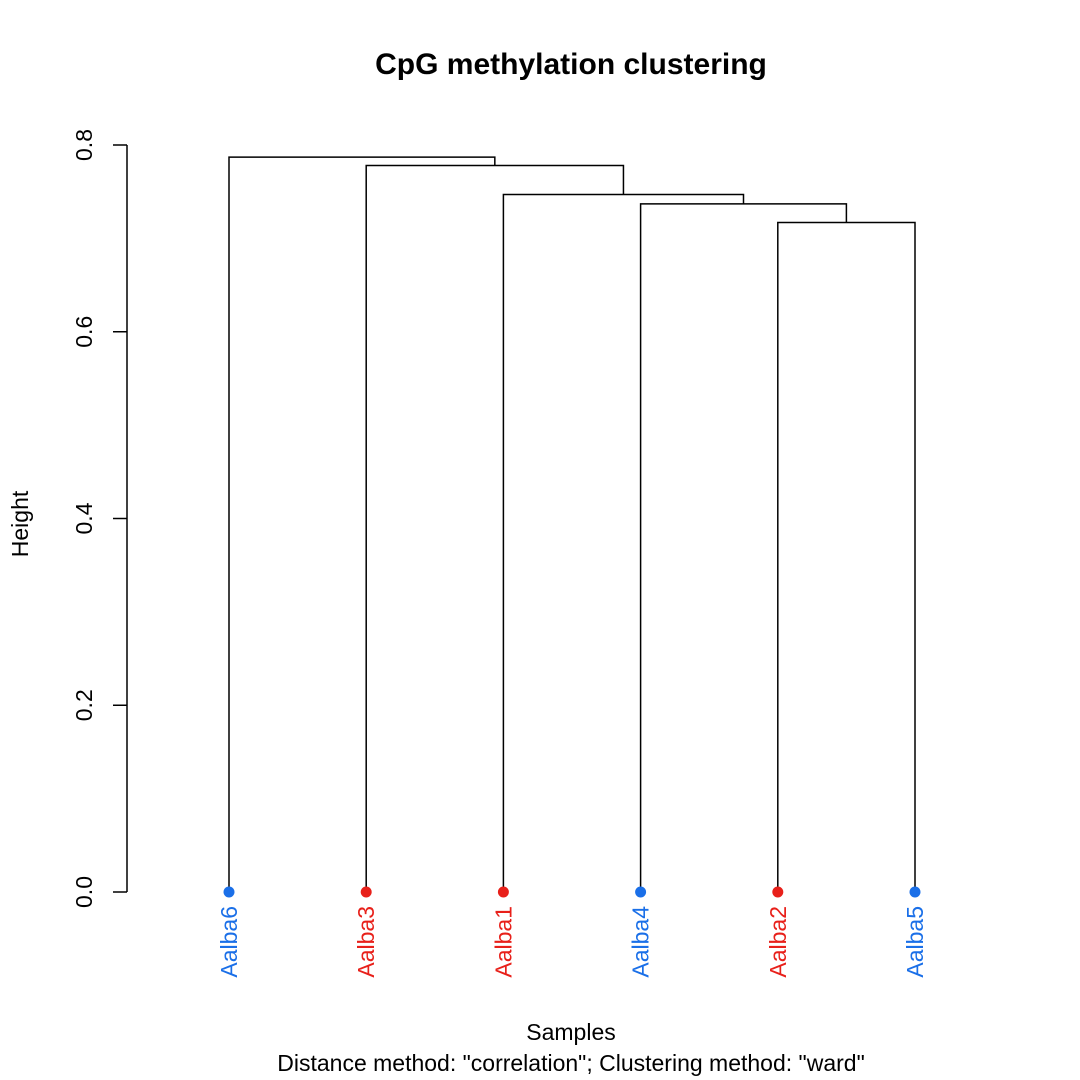 This screenshot has height=1080, width=1080. Describe the element at coordinates (778, 892) in the screenshot. I see `leaf-point-aalba2` at that location.